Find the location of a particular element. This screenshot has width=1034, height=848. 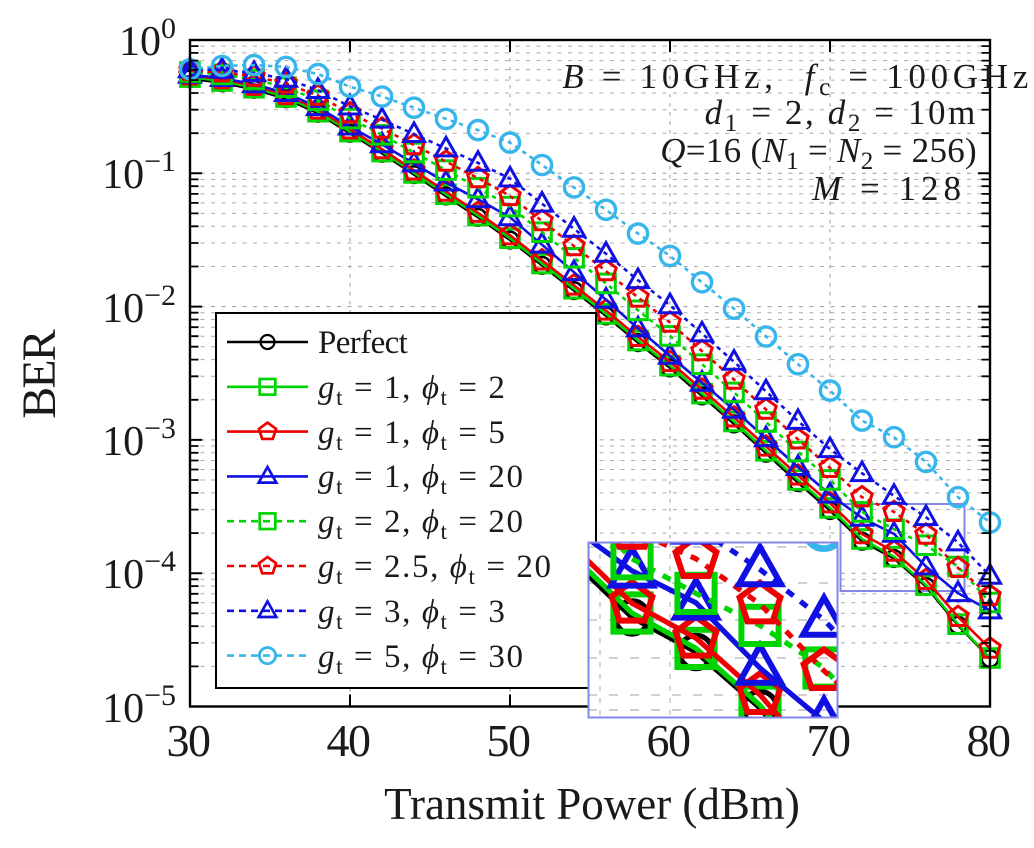

svg-text: d1 = 2, d2 = 10m is located at coordinates (841, 115).